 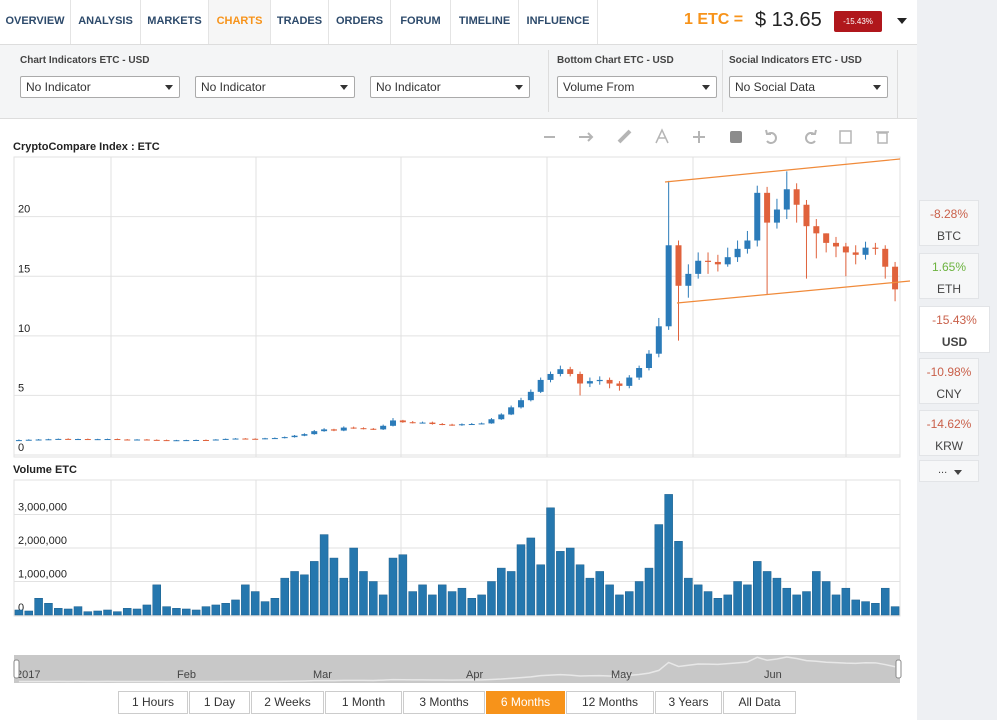 I want to click on nav-tab: ANALYSIS, so click(x=106, y=22).